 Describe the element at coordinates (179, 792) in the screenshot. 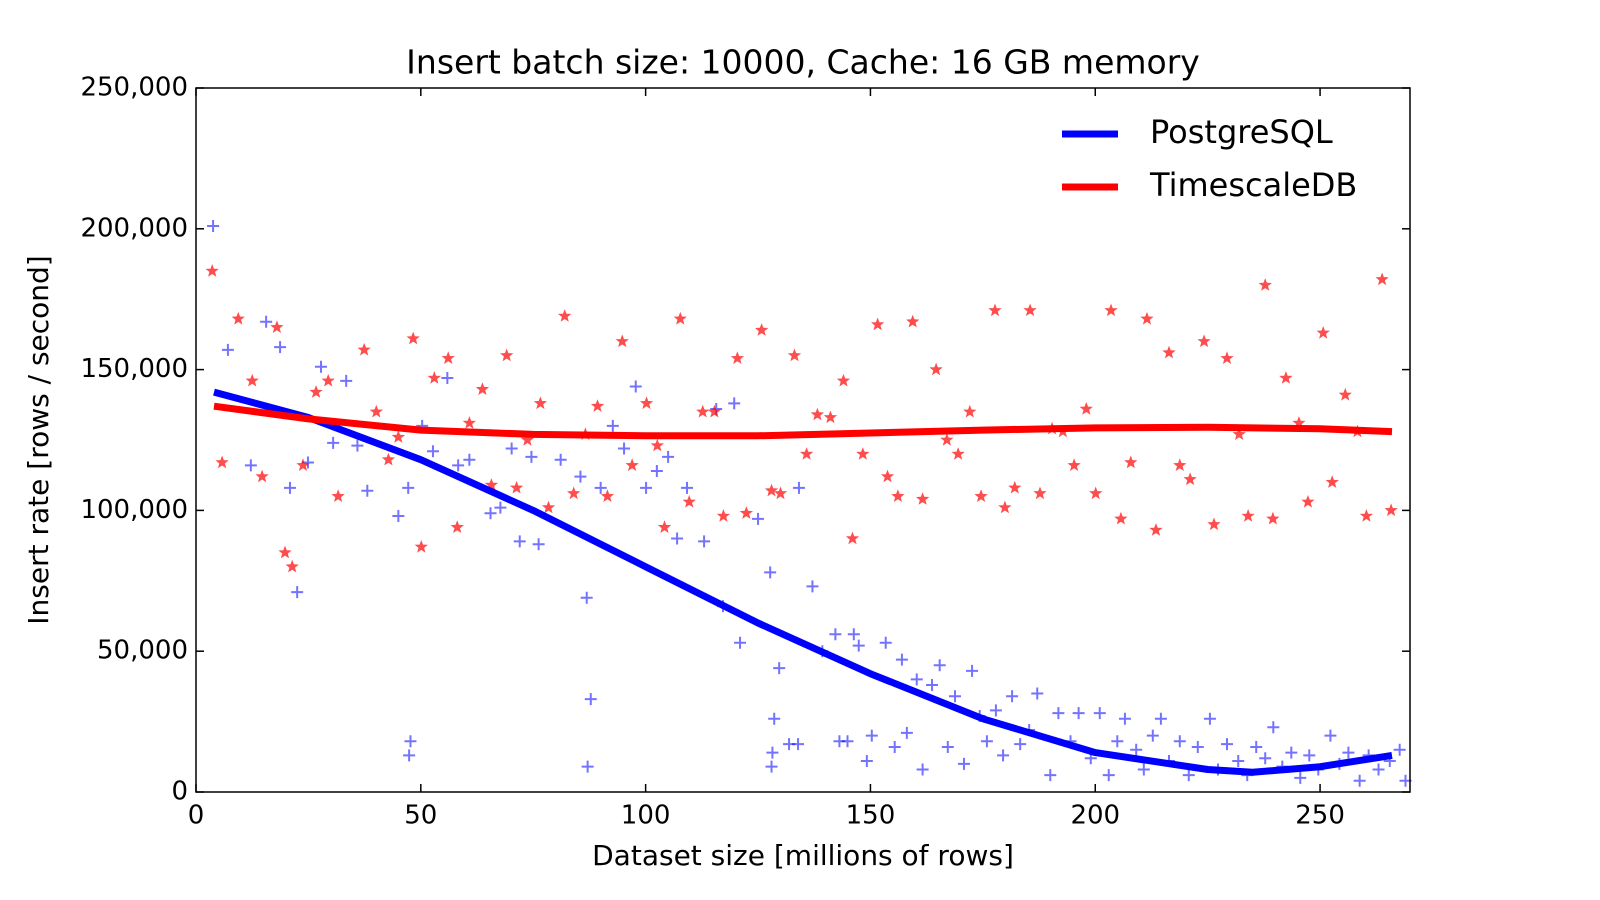

I see `y-tick-label: 0` at that location.